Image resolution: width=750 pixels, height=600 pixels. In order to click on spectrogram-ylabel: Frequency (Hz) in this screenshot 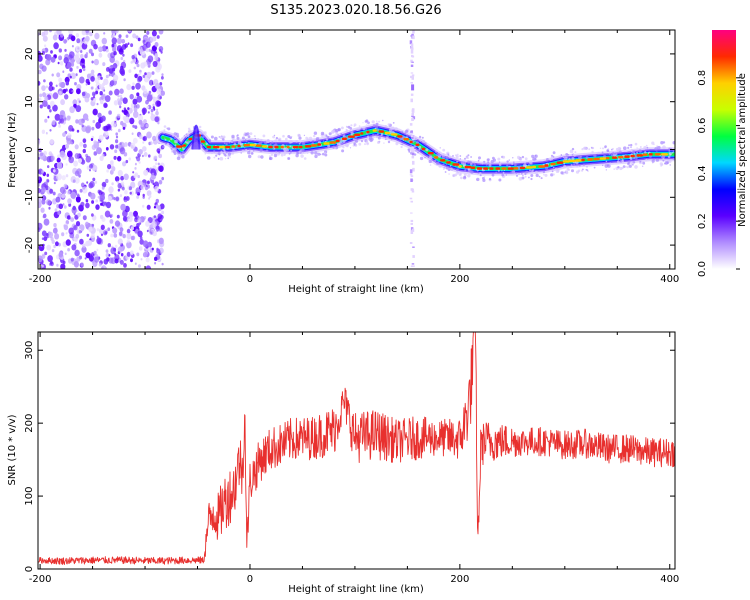, I will do `click(12, 150)`.